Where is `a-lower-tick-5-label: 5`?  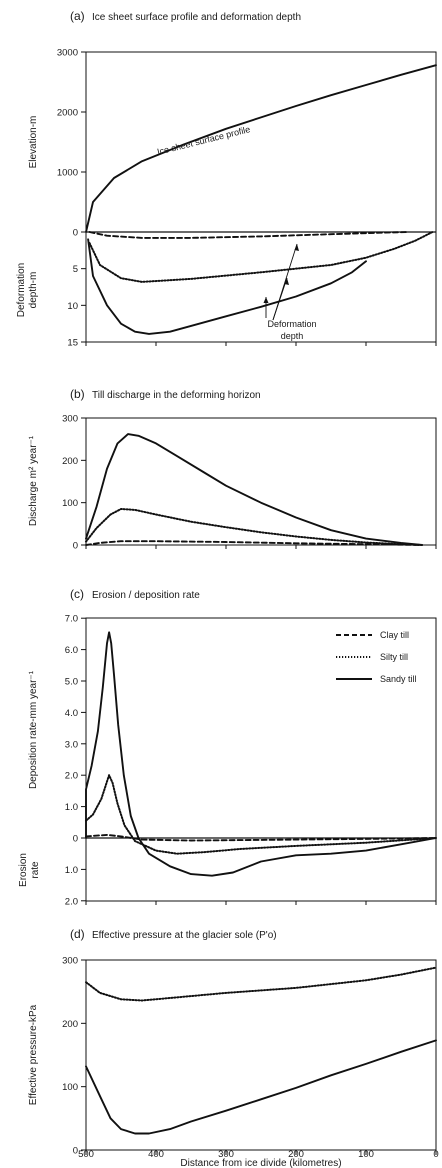
a-lower-tick-5-label: 5 is located at coordinates (75, 269).